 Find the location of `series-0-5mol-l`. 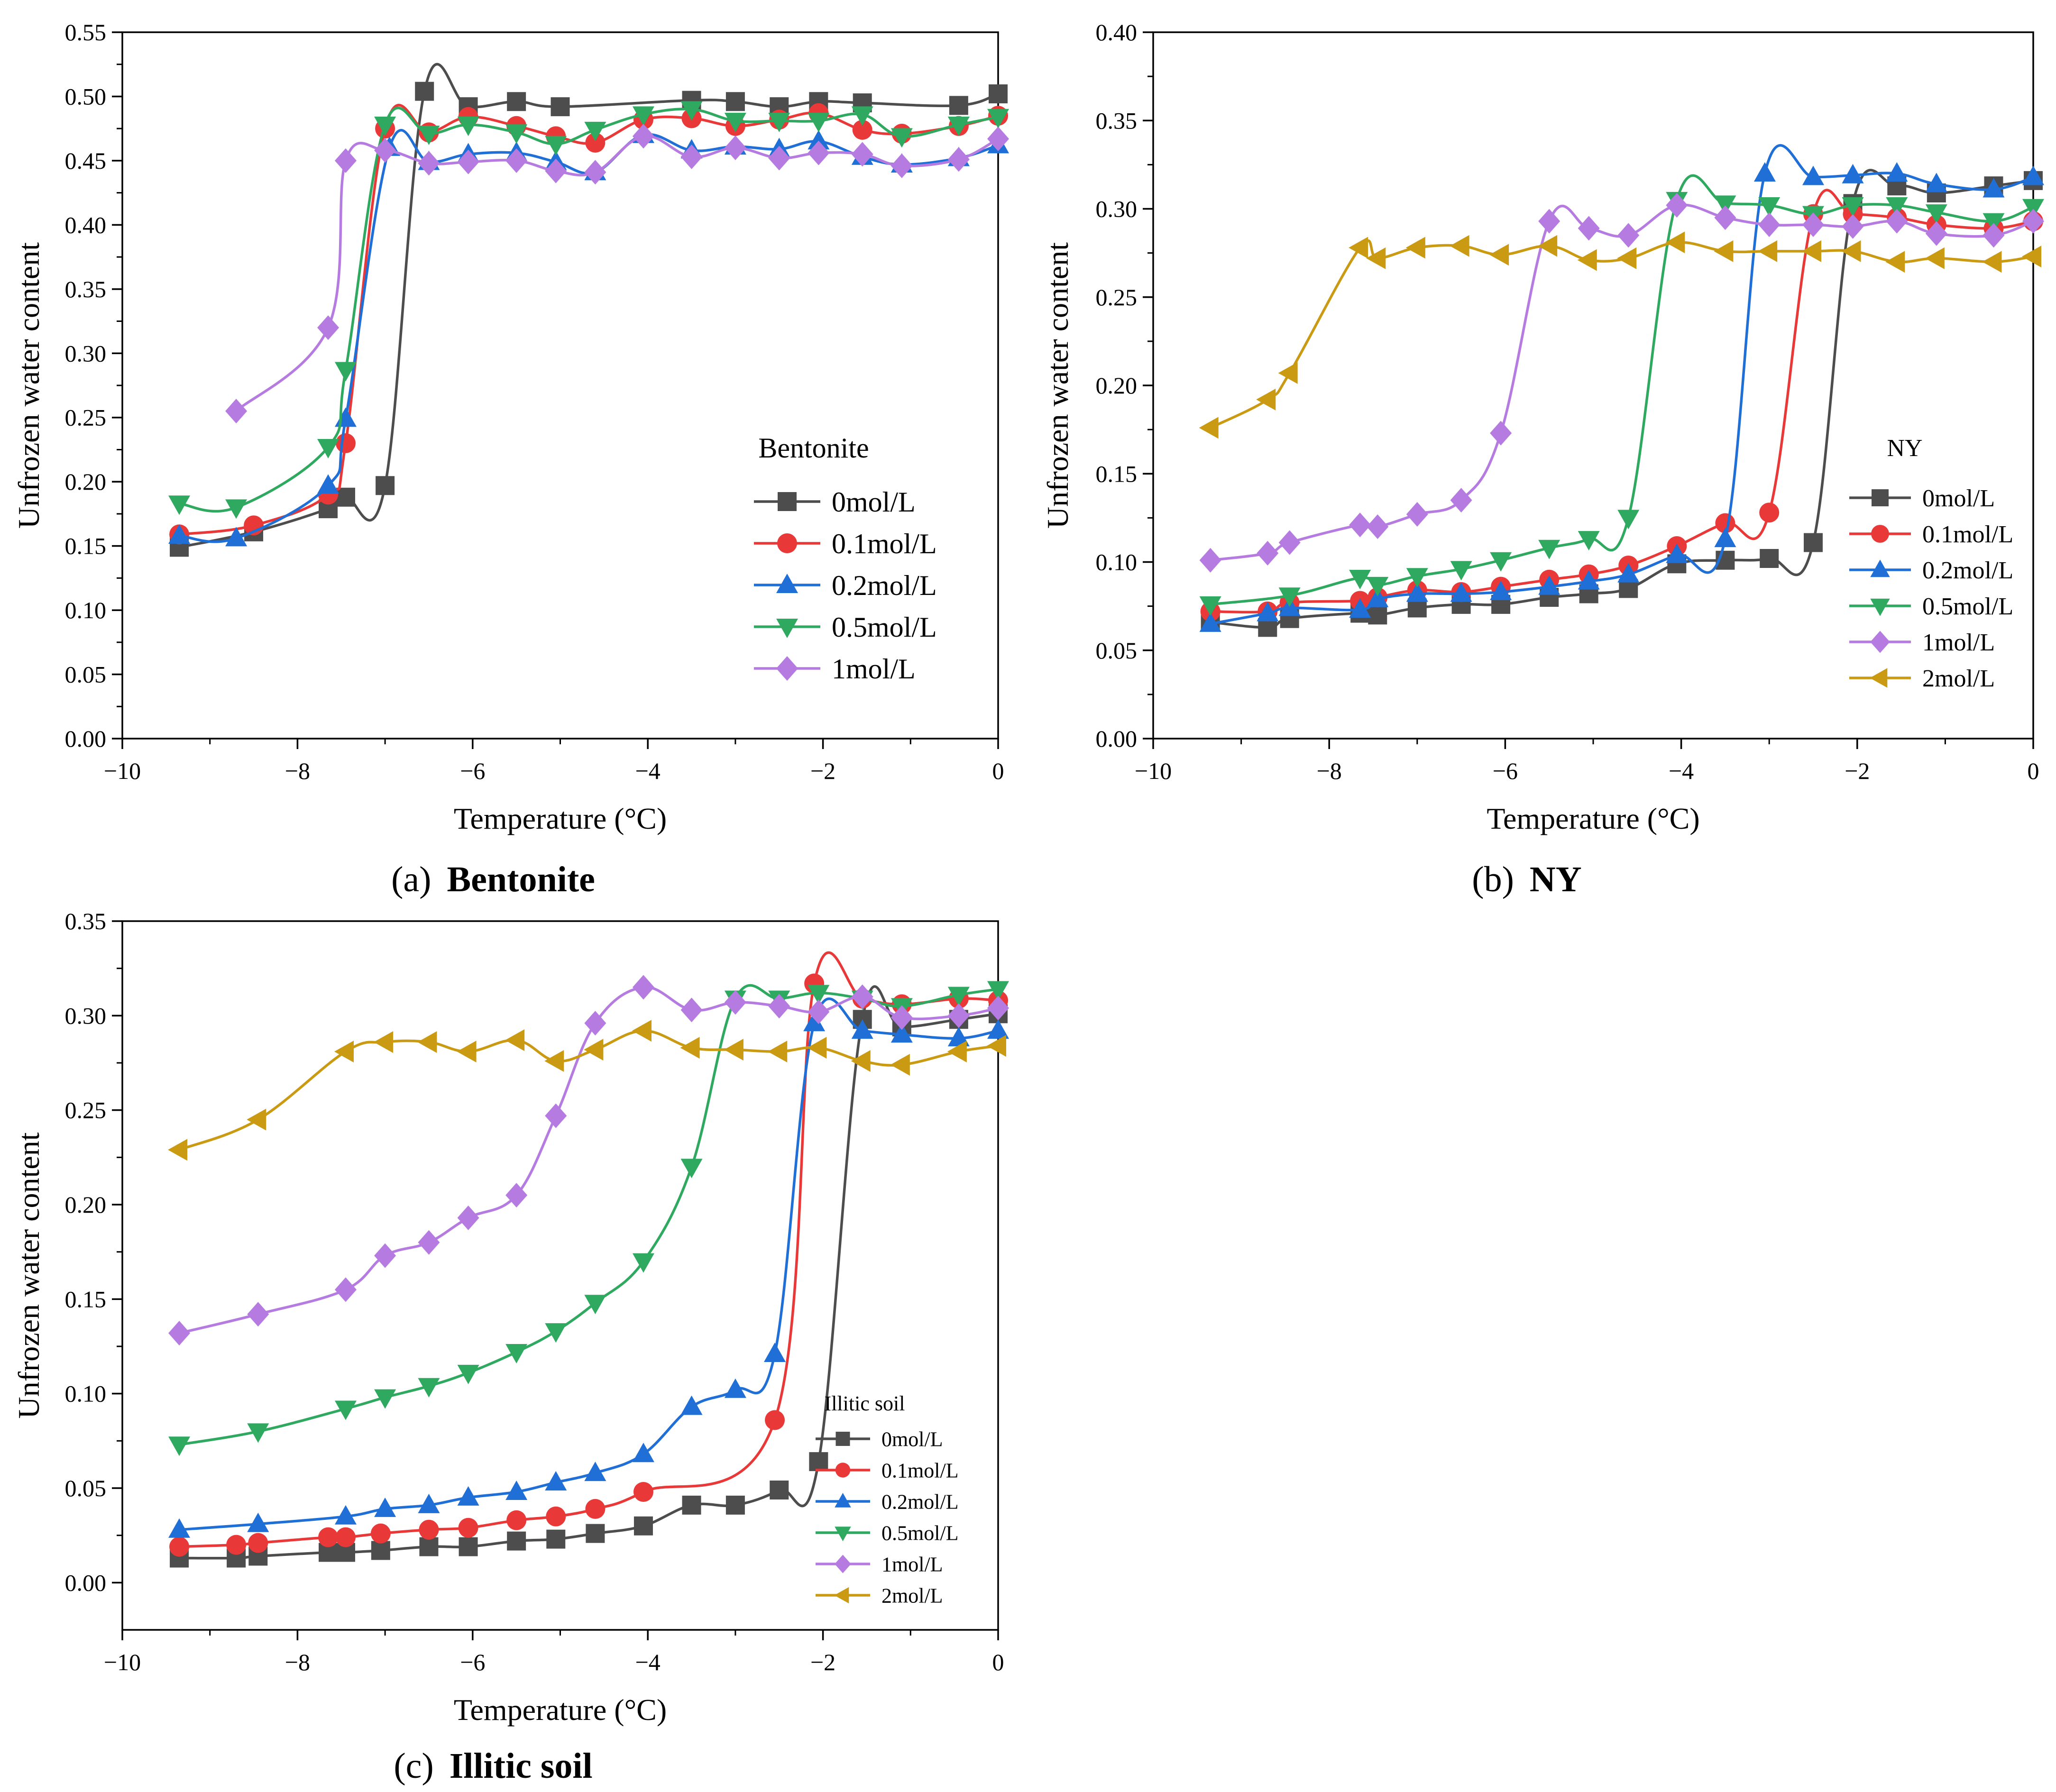

series-0-5mol-l is located at coordinates (589, 310).